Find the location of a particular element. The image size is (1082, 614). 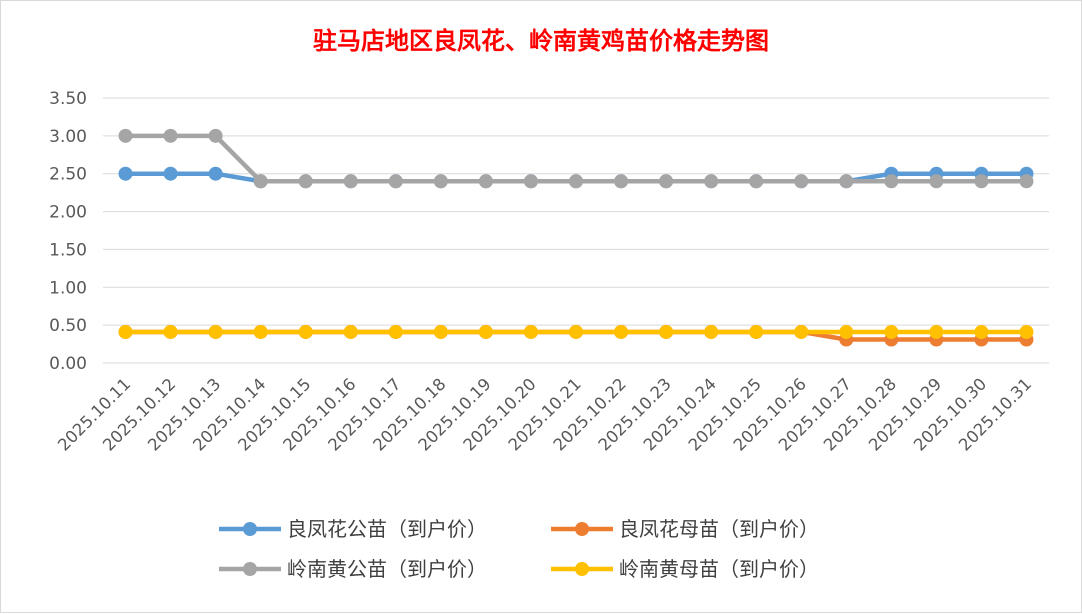

y-tick-label: 0.00 is located at coordinates (68, 364).